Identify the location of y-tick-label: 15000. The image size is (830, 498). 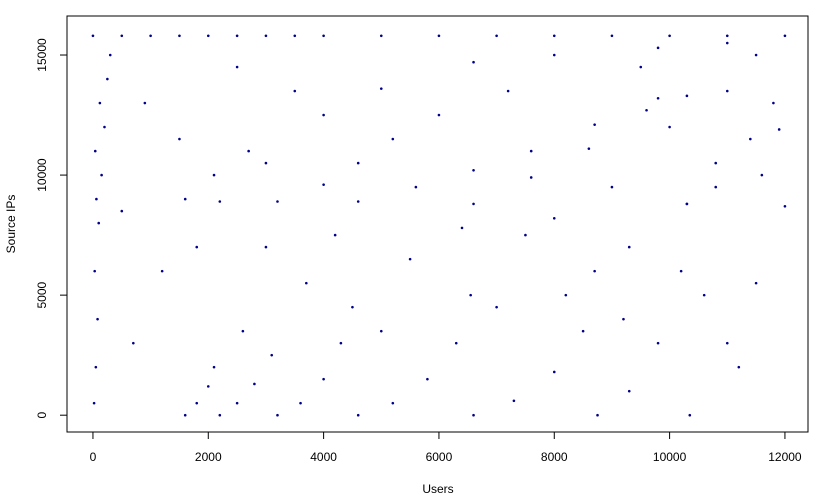
(42, 55).